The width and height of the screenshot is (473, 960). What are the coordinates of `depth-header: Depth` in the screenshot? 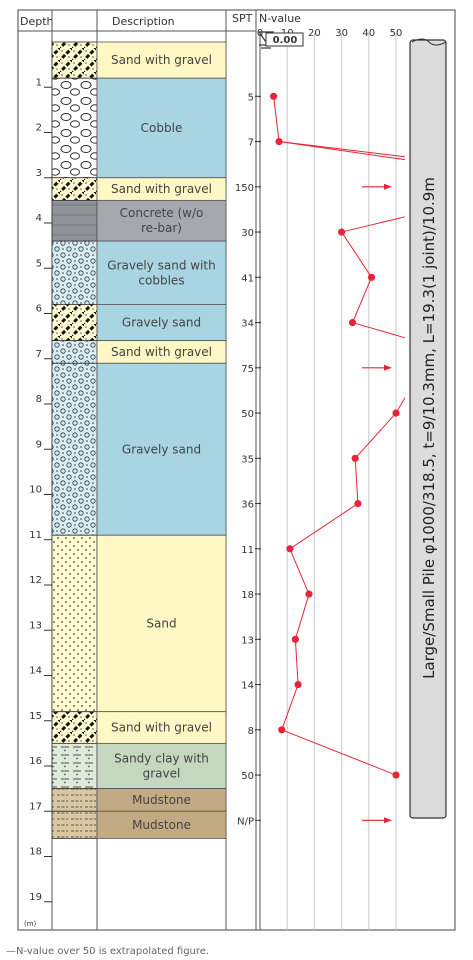 It's located at (37, 21).